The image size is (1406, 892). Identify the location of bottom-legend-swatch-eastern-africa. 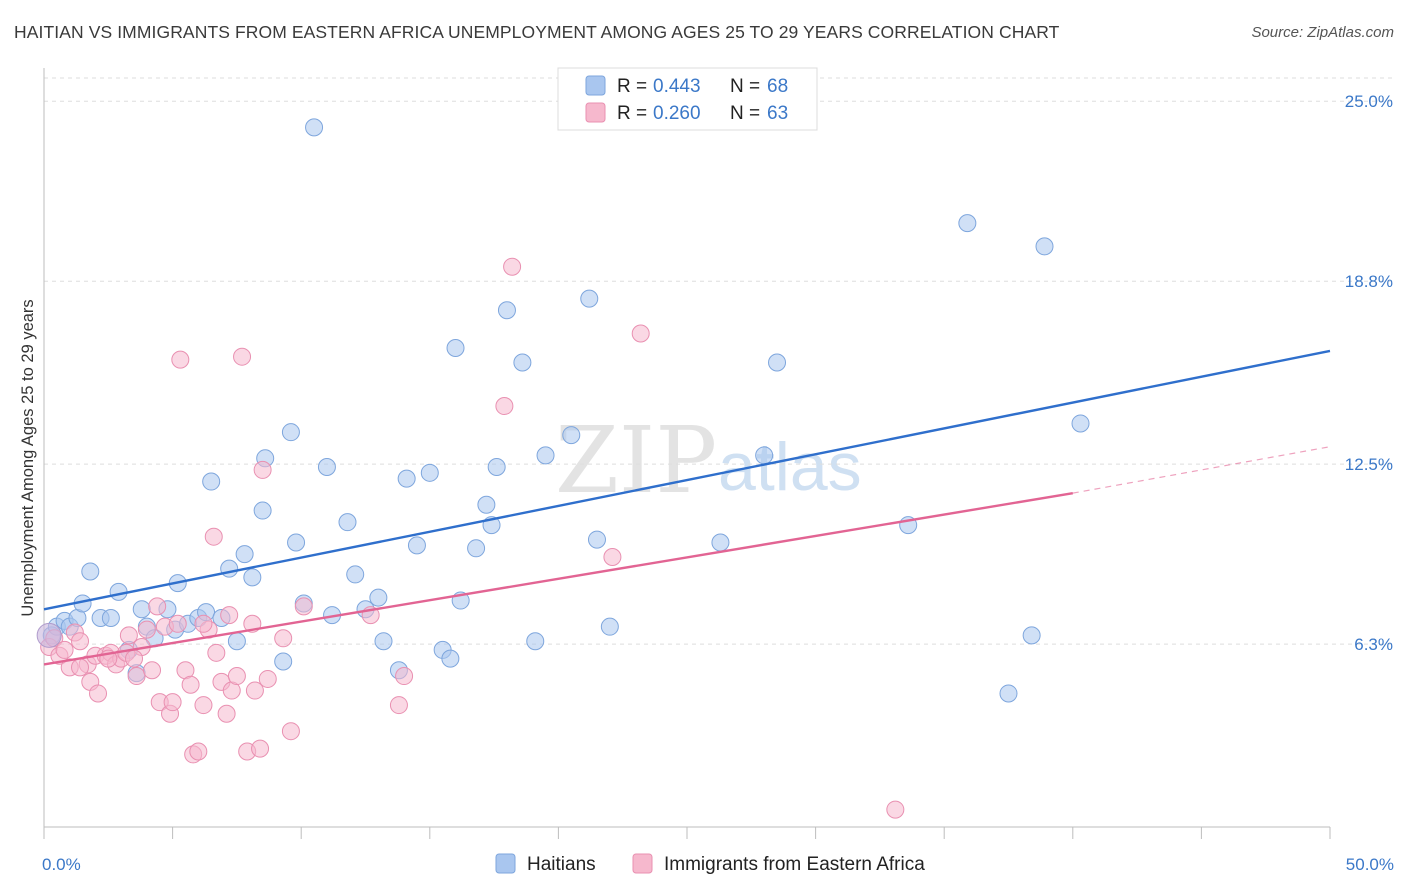
(642, 863).